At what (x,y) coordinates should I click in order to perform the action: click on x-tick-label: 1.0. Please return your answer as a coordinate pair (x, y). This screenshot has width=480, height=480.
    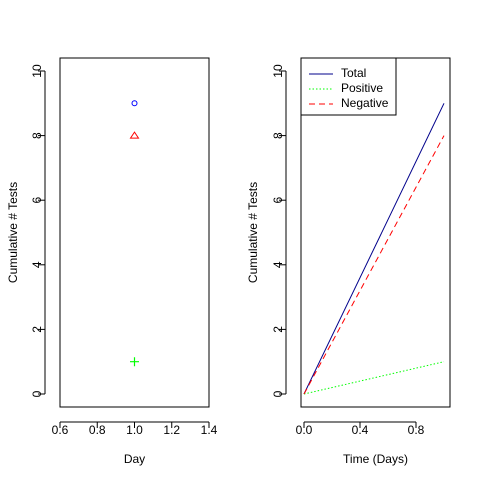
    Looking at the image, I should click on (134, 430).